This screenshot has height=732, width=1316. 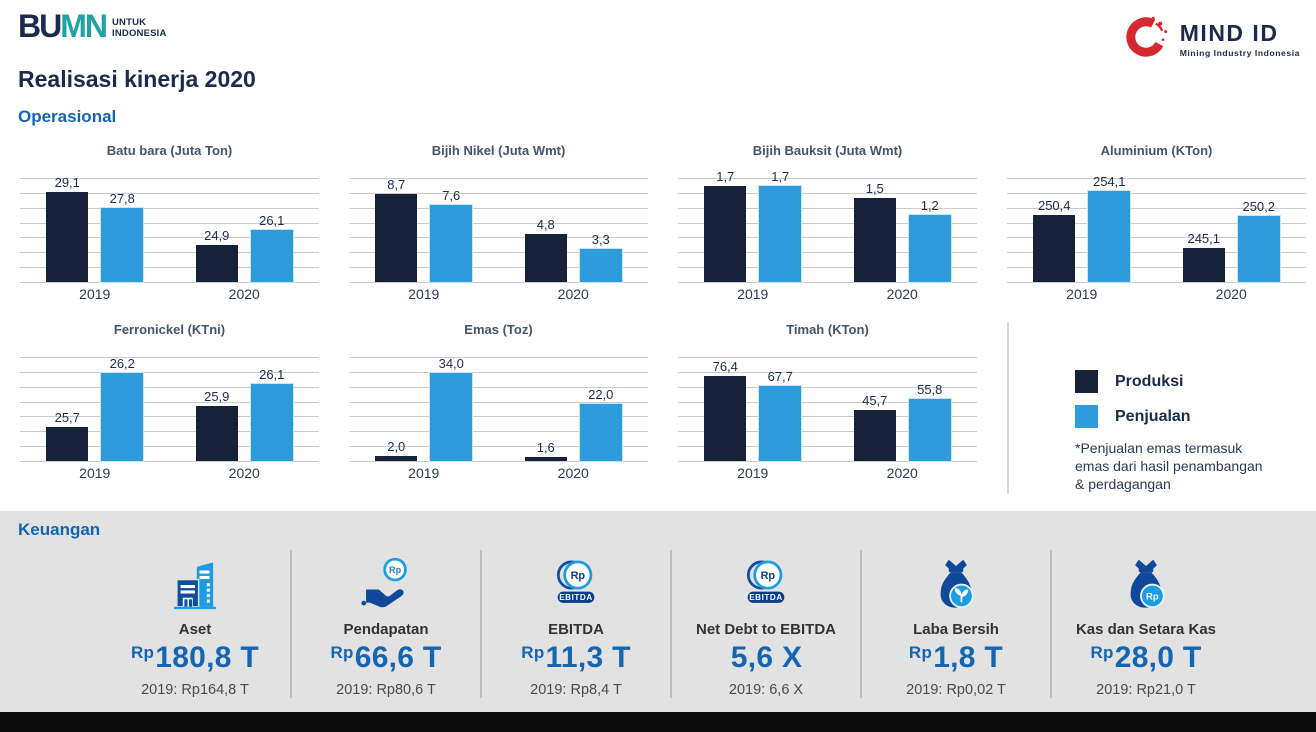 What do you see at coordinates (1146, 39) in the screenshot?
I see `mindid-ring-icon` at bounding box center [1146, 39].